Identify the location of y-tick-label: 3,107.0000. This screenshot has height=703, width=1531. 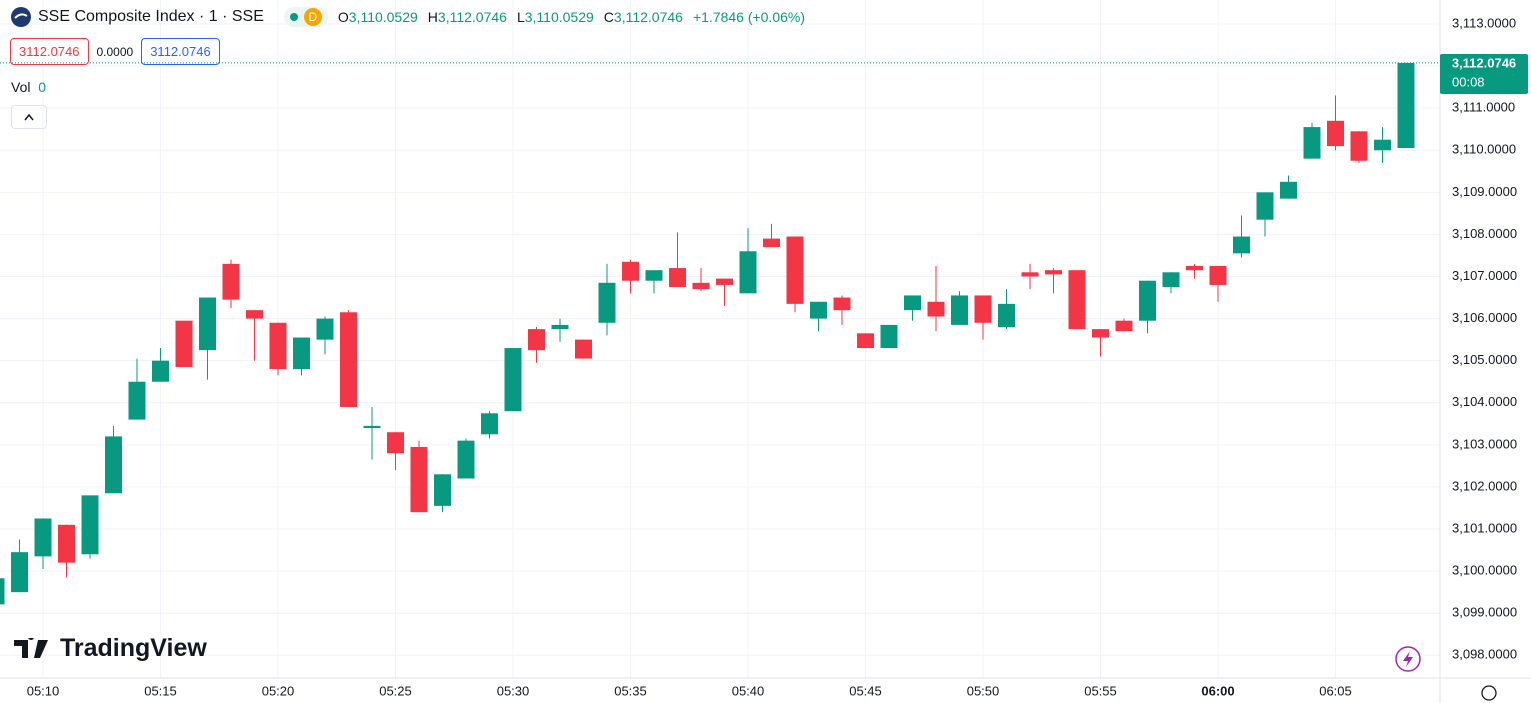
(1484, 275).